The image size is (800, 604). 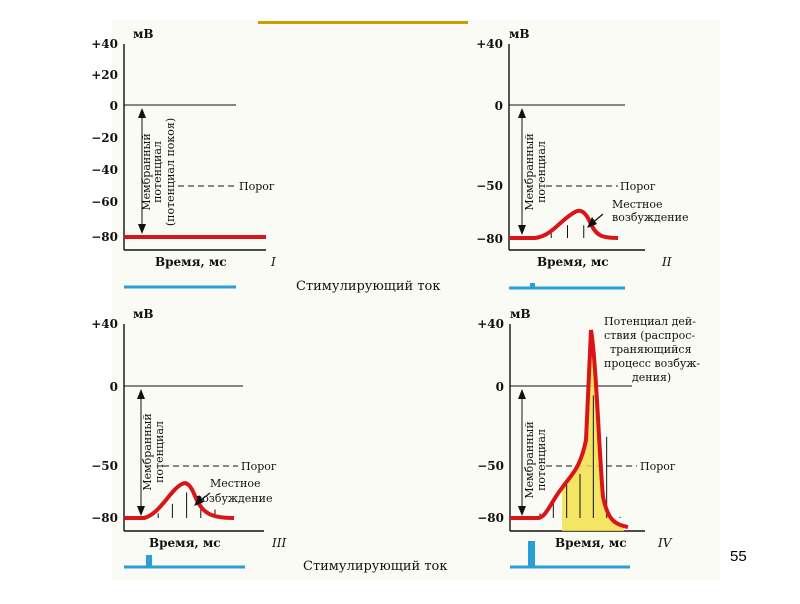 What do you see at coordinates (170, 172) in the screenshot?
I see `resting-label: (потенциал покоя)` at bounding box center [170, 172].